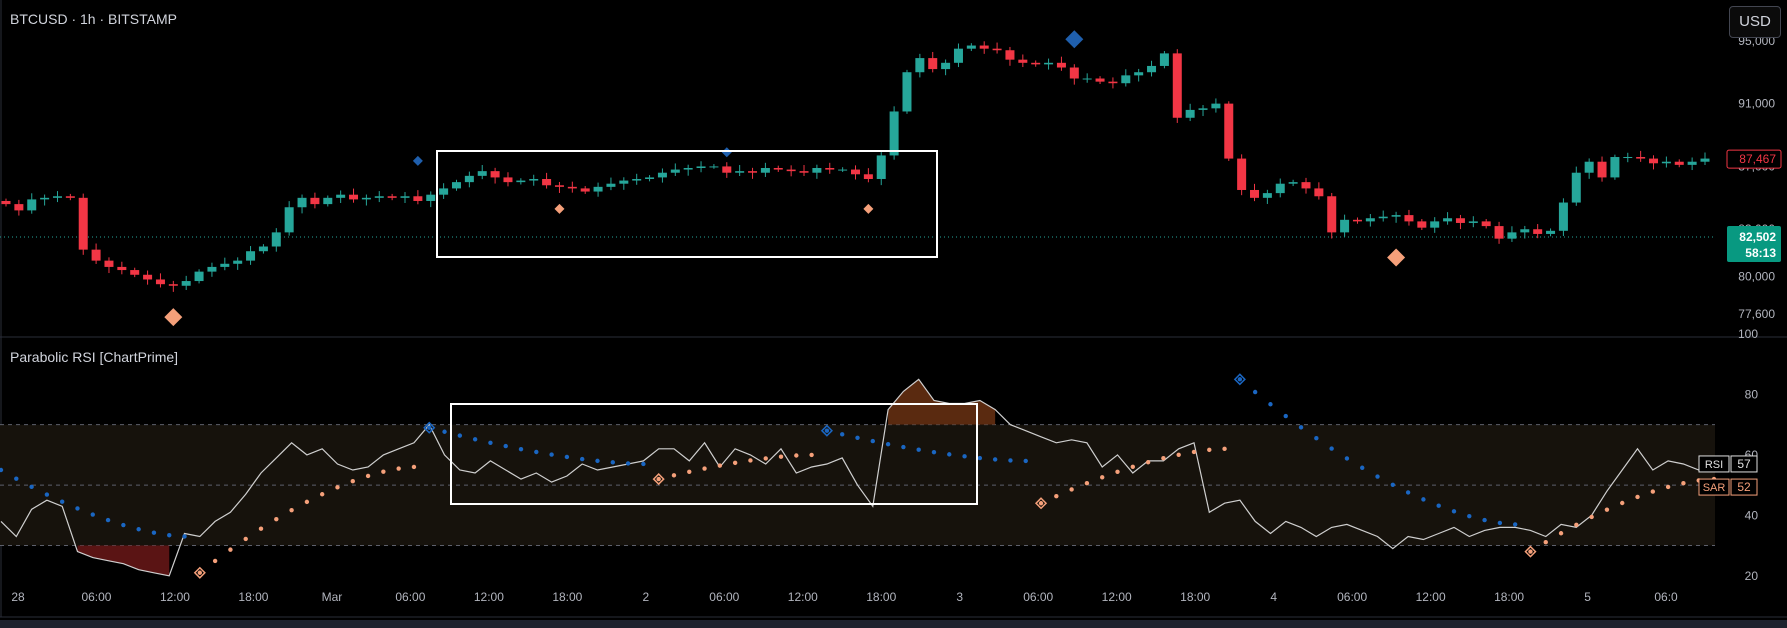  I want to click on time-tick-label: 06:00, so click(410, 597).